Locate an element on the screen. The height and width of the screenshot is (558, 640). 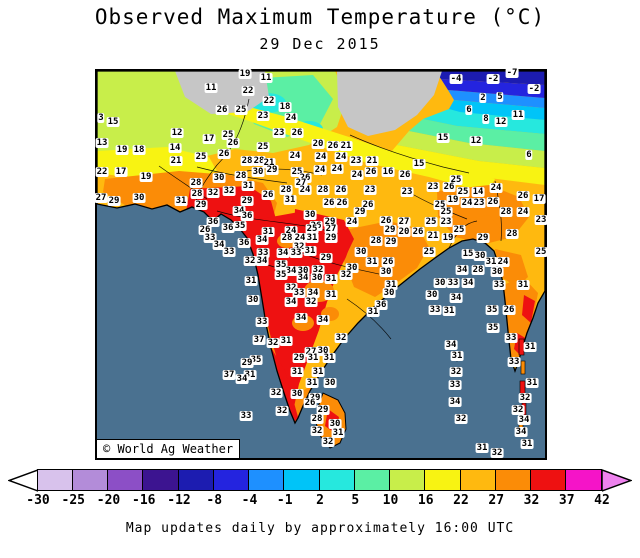
station-temperature-label: 6 is located at coordinates (469, 110).